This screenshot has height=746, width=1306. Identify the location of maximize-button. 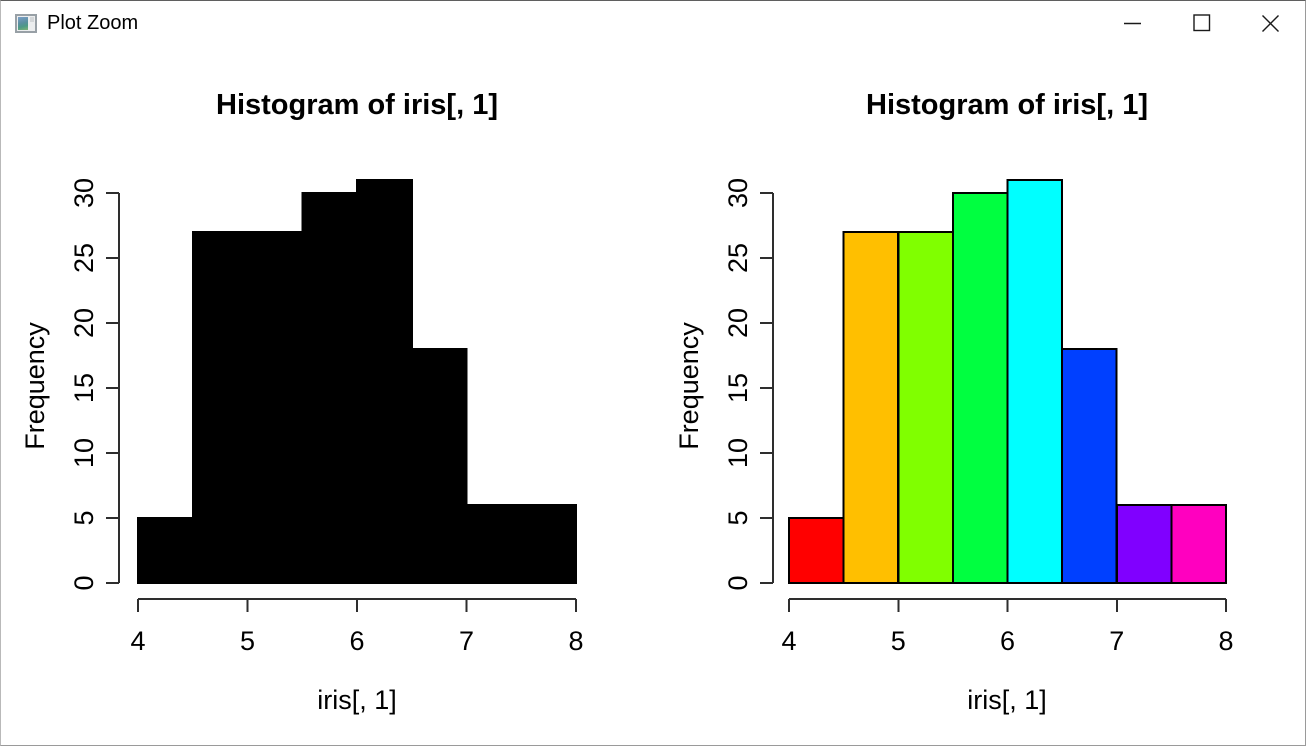
(1201, 23).